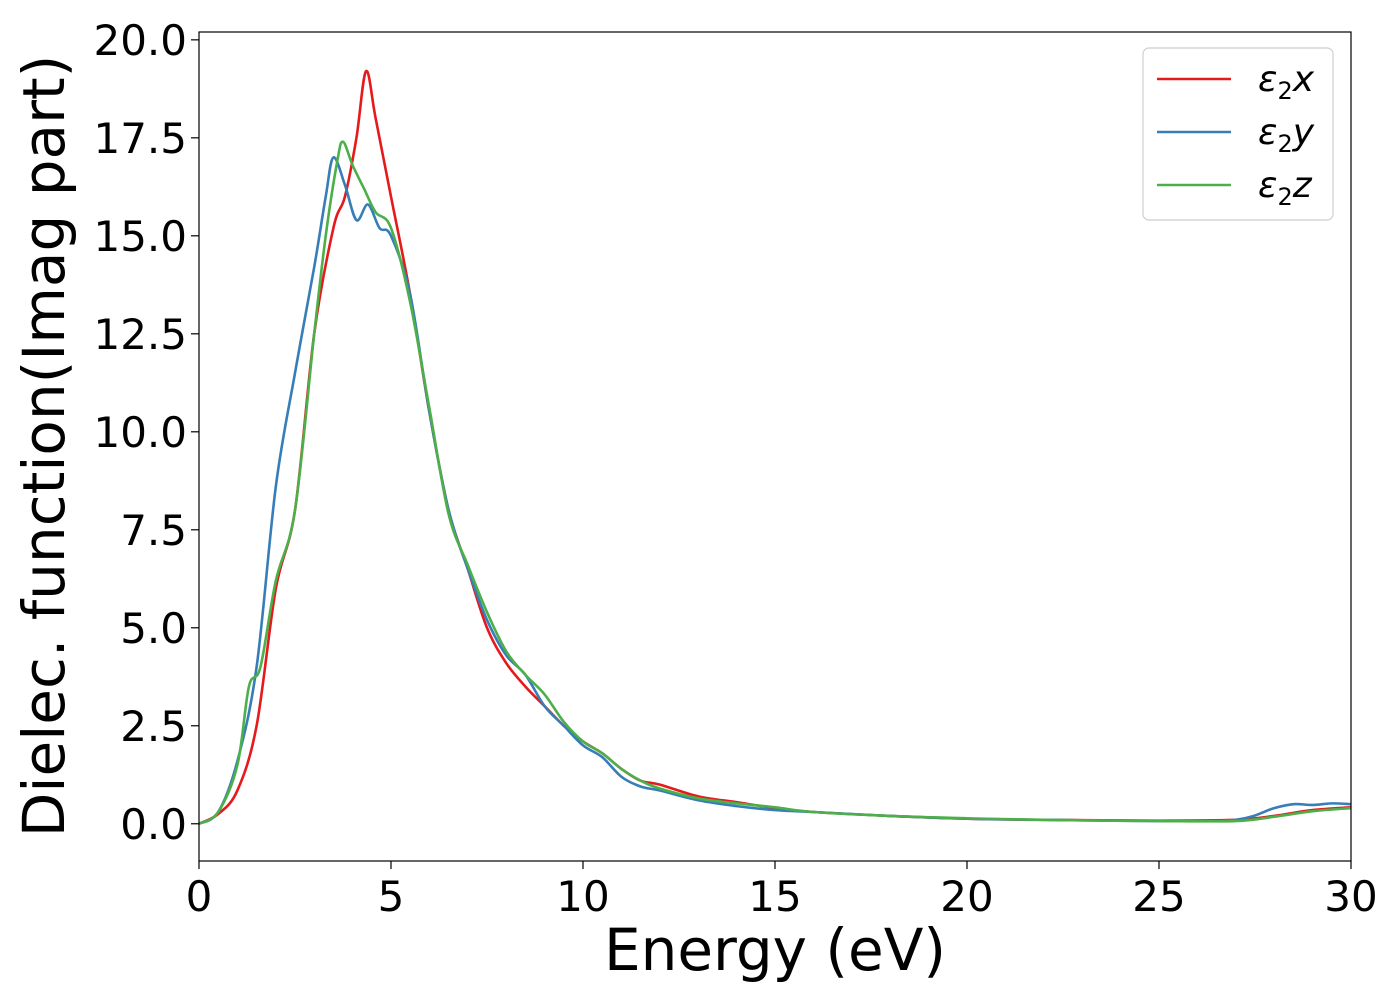 The height and width of the screenshot is (1000, 1400). Describe the element at coordinates (199, 896) in the screenshot. I see `x-tick-label: 0` at that location.